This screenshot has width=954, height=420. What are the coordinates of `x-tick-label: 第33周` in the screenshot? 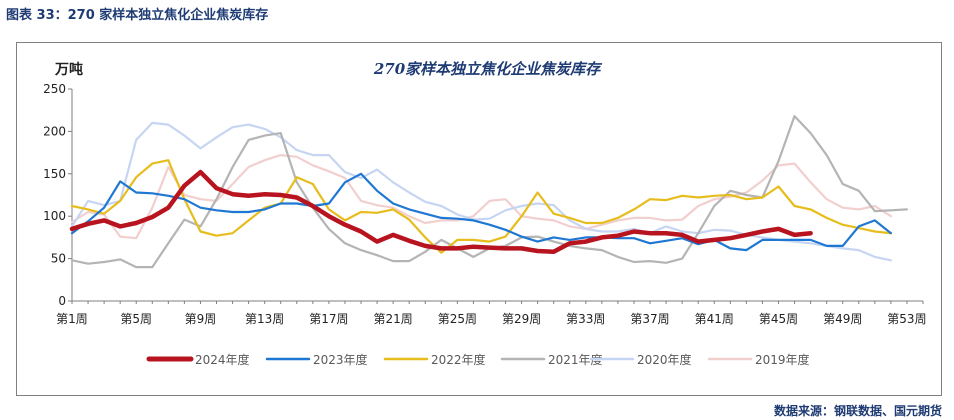 It's located at (585, 319).